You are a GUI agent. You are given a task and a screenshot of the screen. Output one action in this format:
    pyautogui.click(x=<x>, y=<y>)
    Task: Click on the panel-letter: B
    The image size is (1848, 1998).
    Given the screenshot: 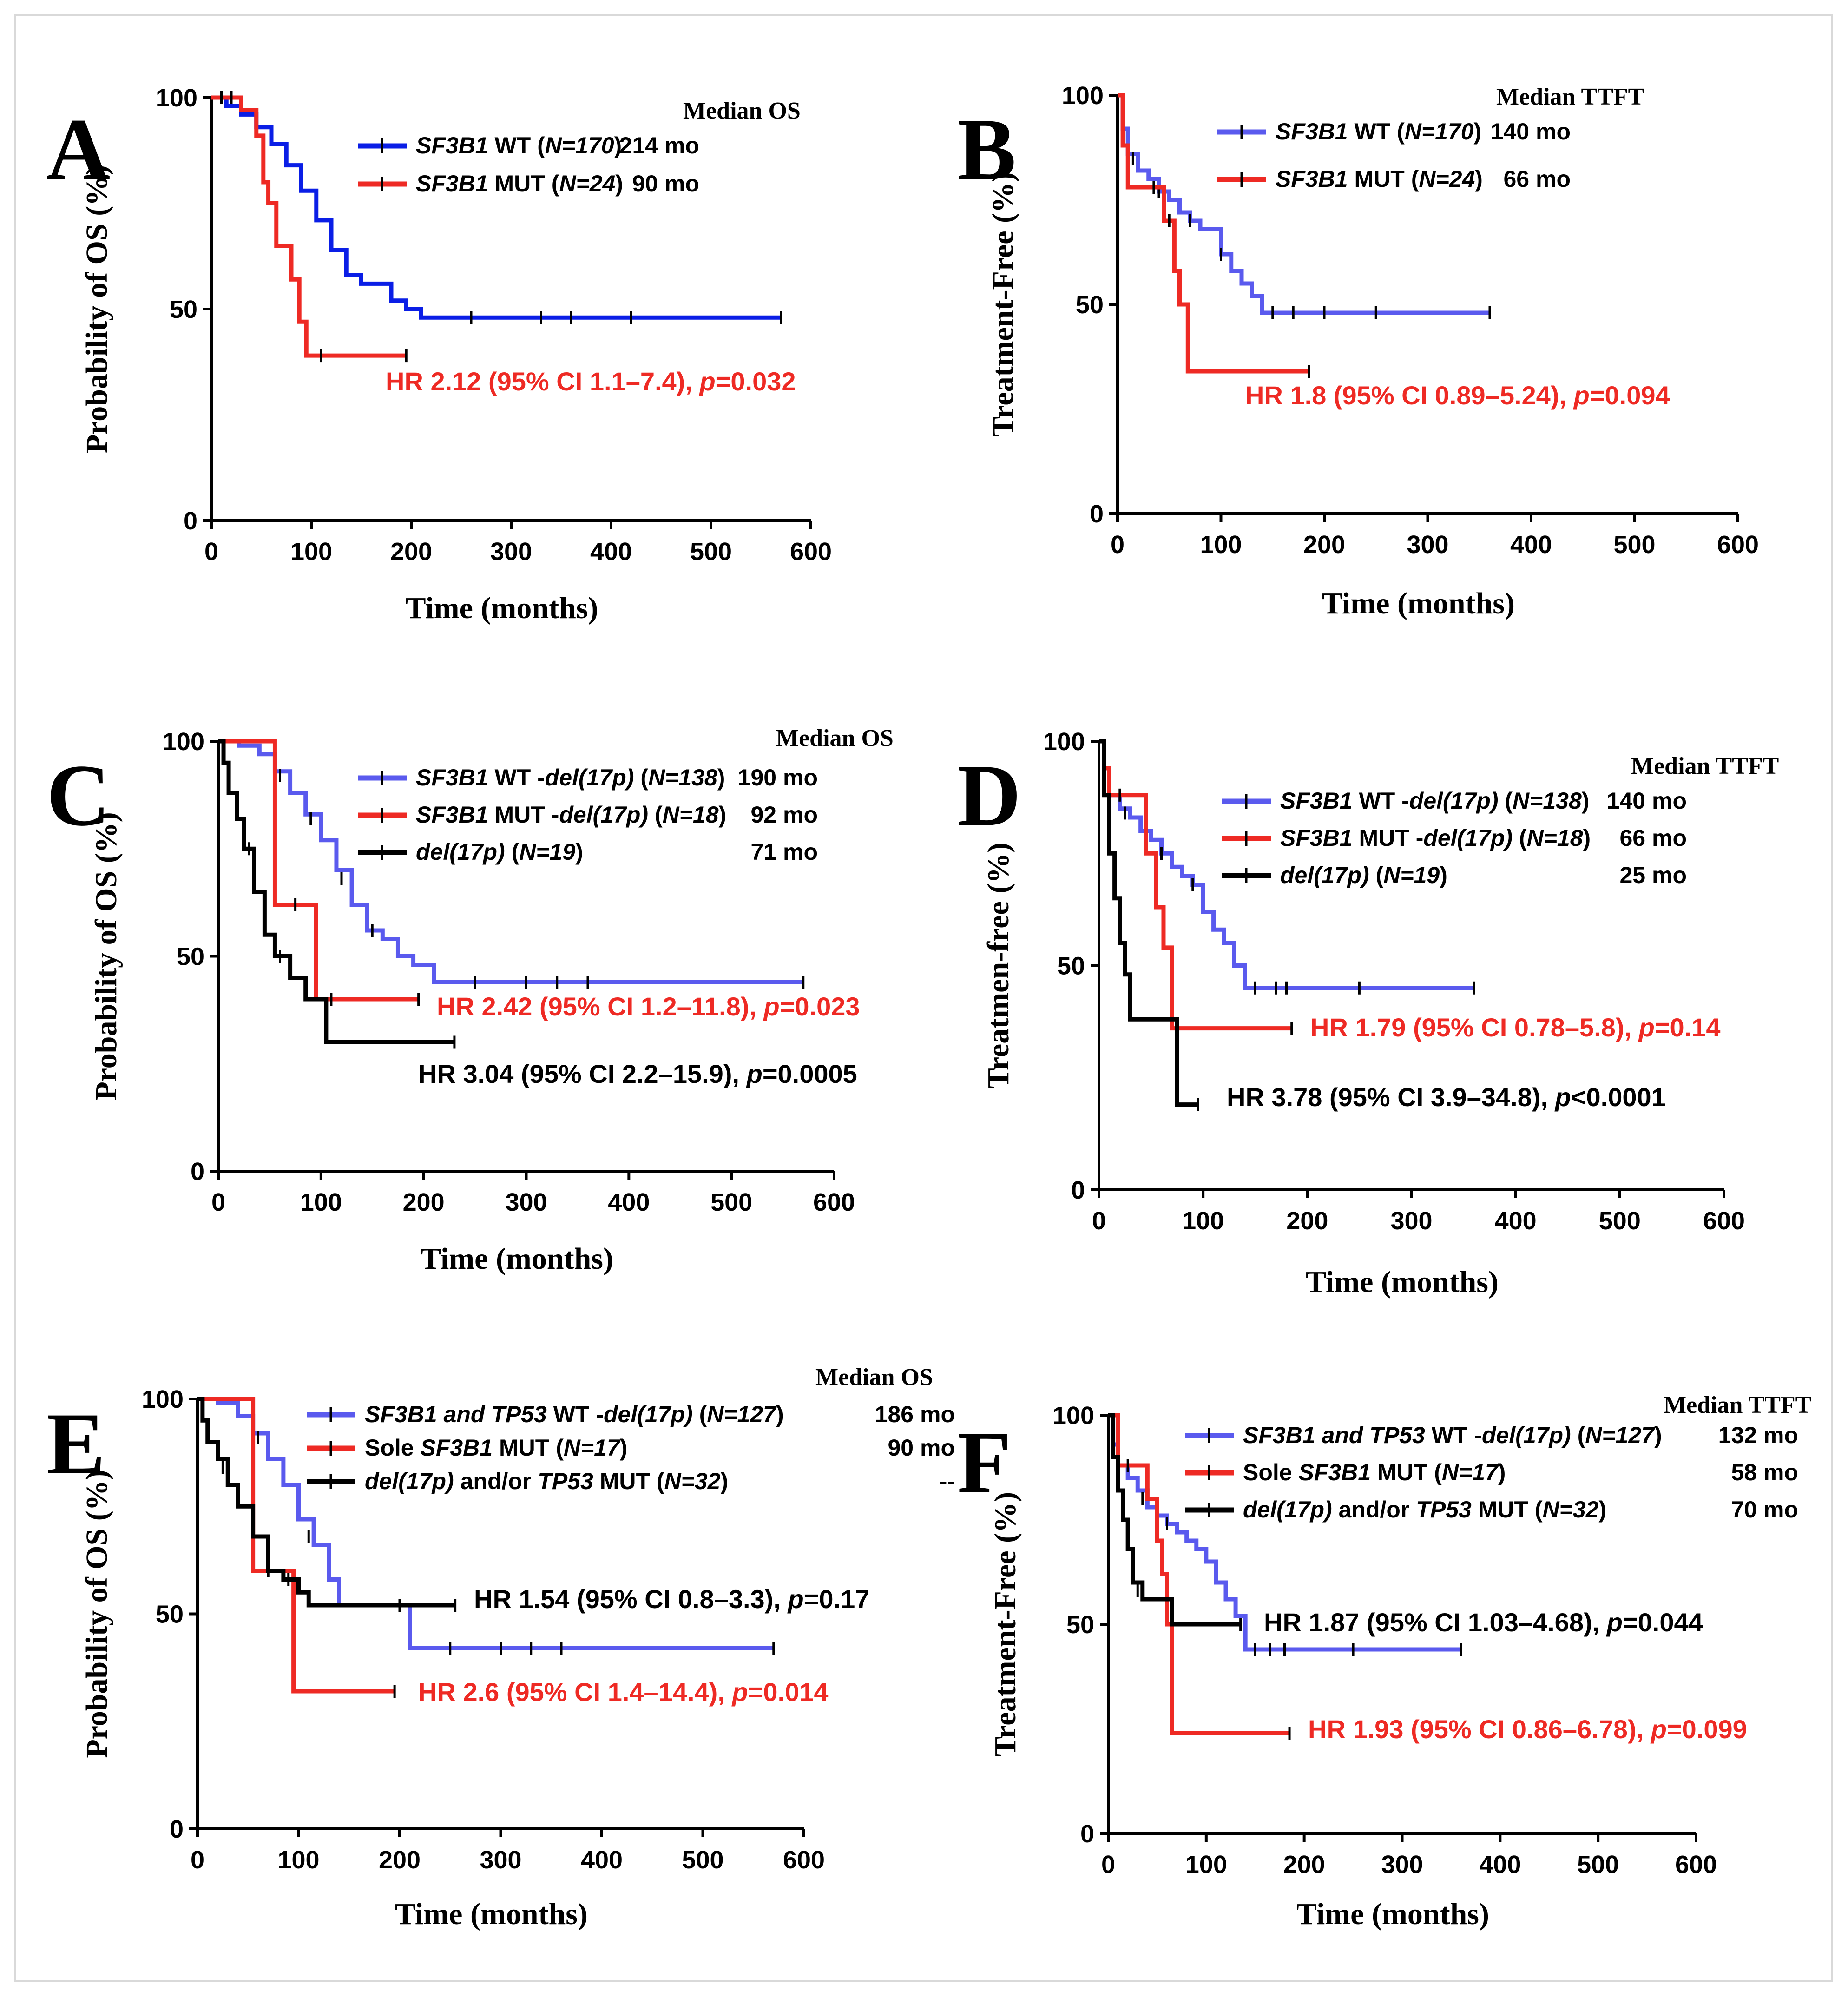 What is the action you would take?
    pyautogui.click(x=986, y=149)
    